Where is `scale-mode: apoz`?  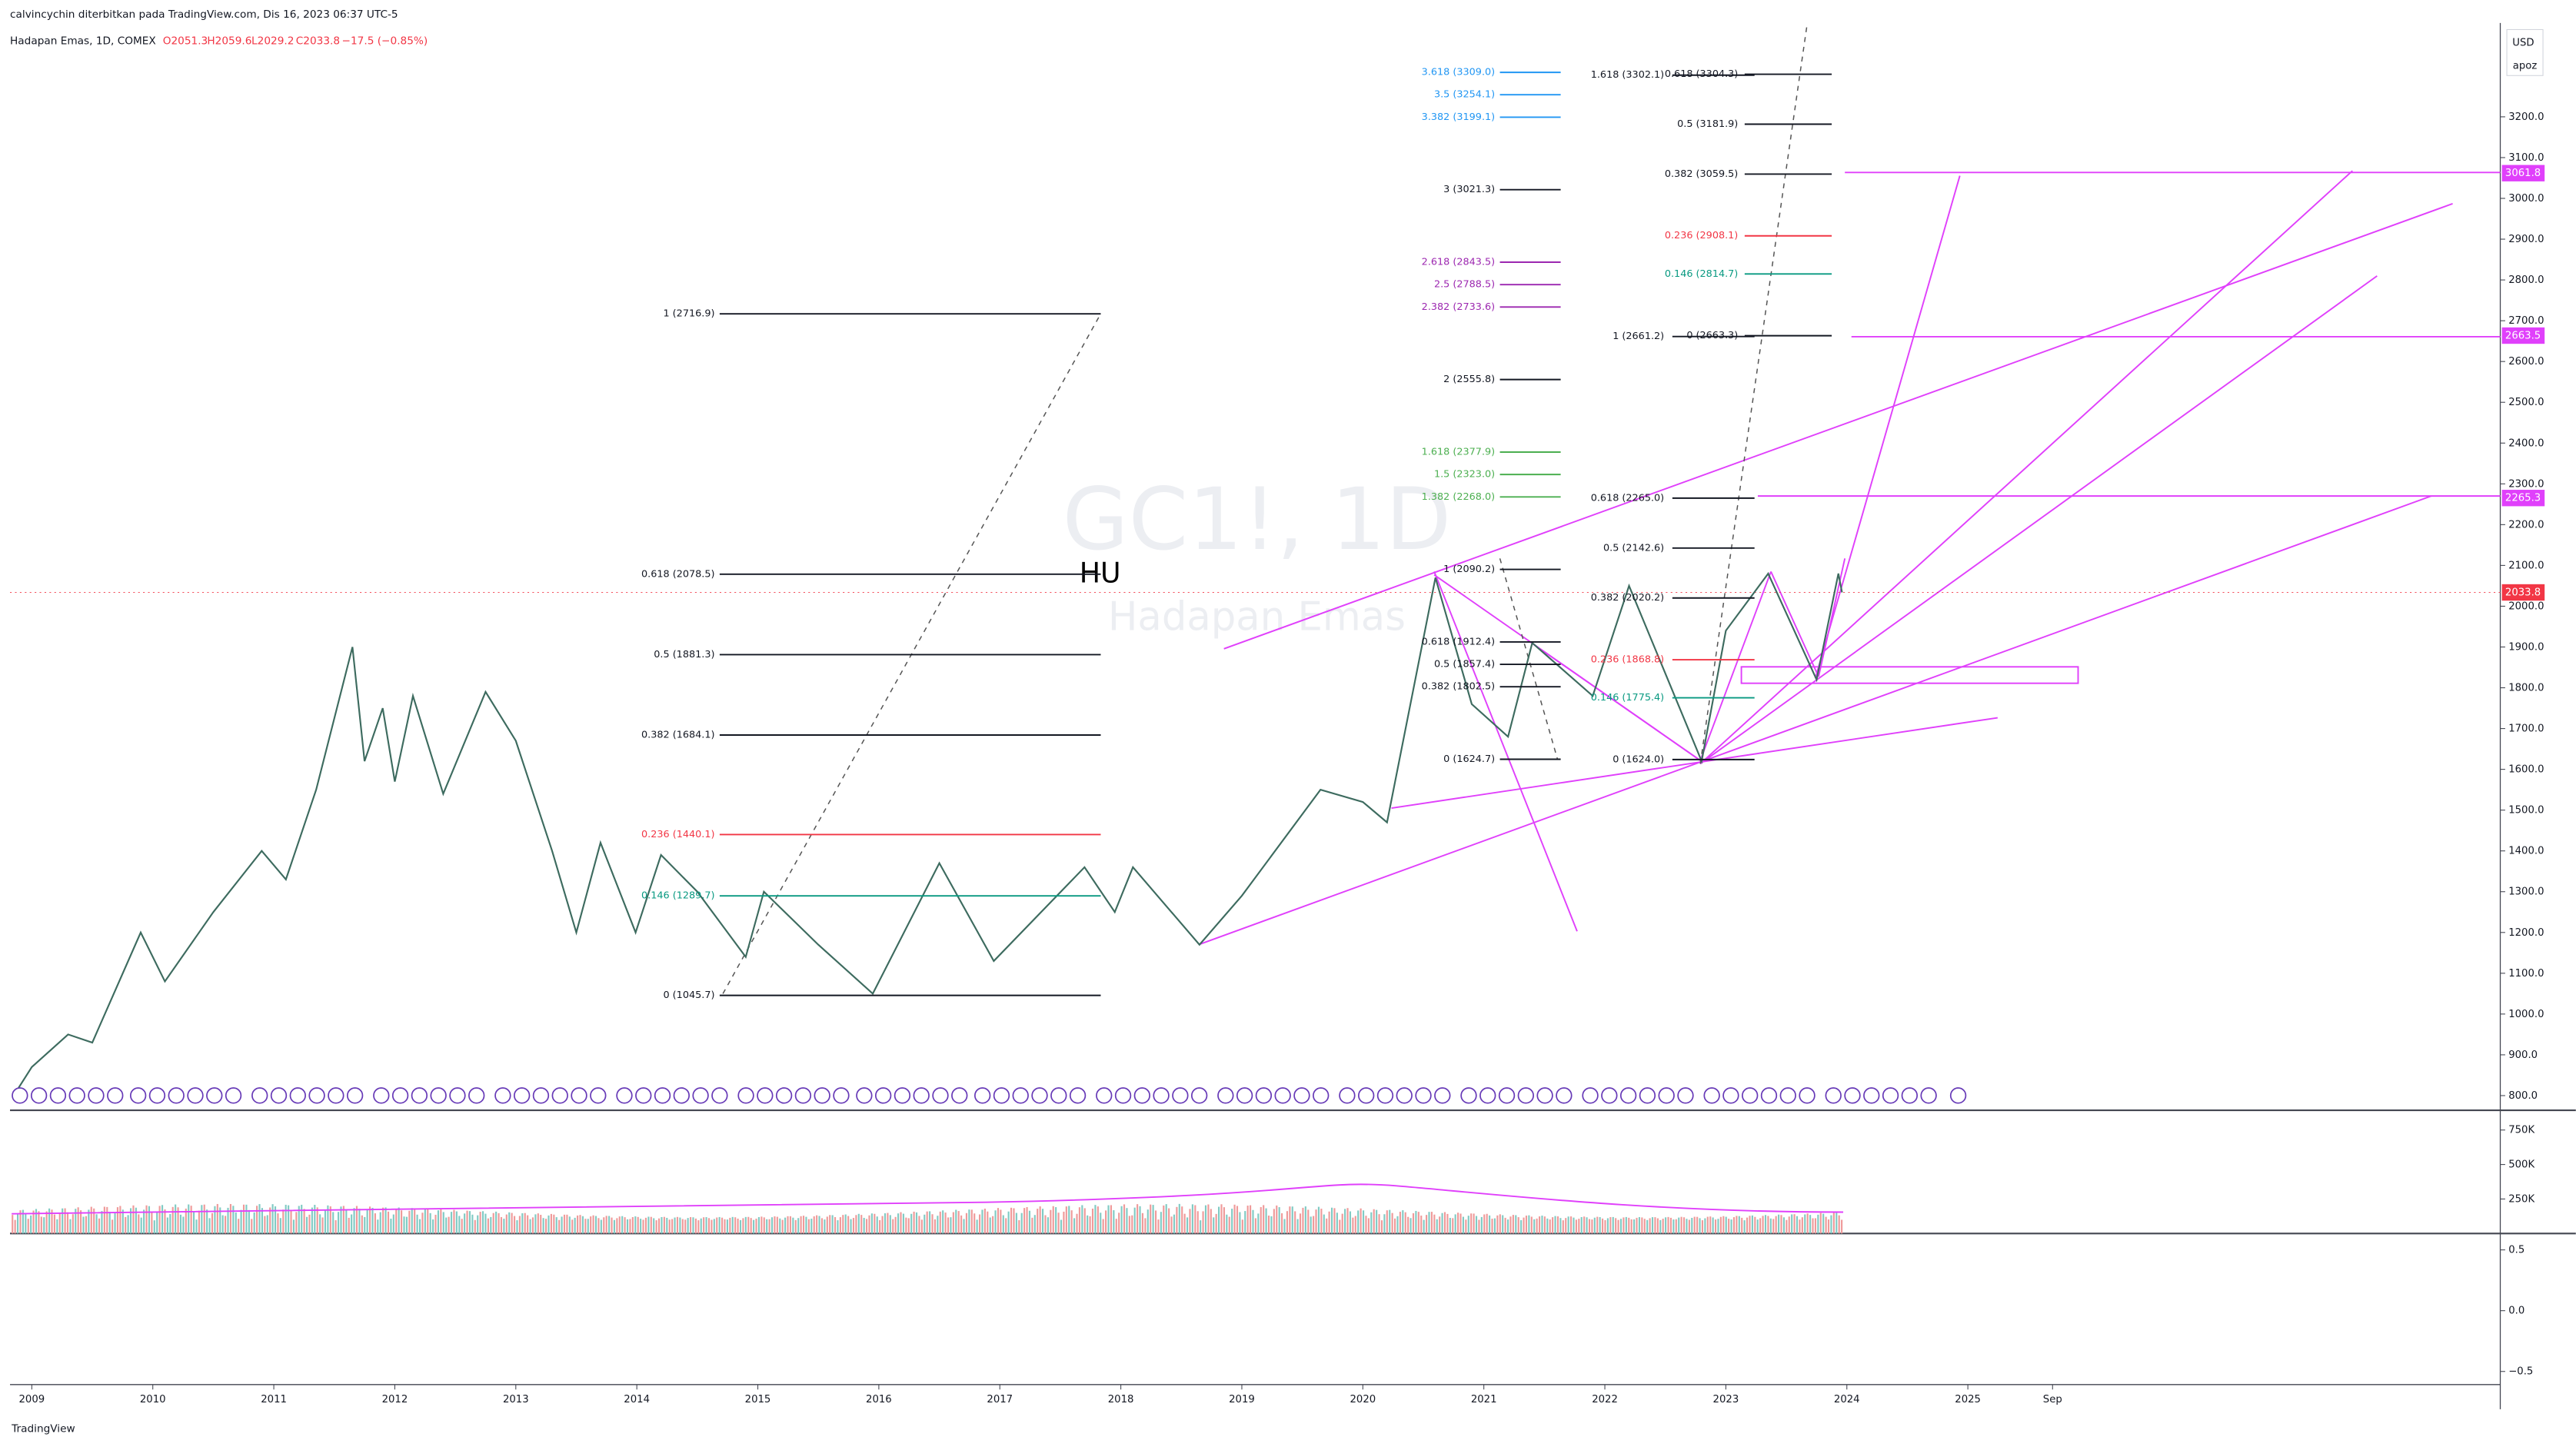 scale-mode: apoz is located at coordinates (2525, 66).